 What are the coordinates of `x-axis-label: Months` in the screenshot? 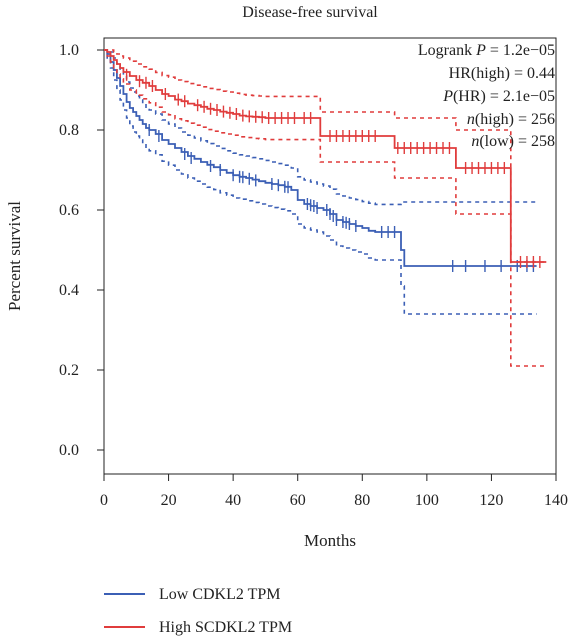 It's located at (330, 540).